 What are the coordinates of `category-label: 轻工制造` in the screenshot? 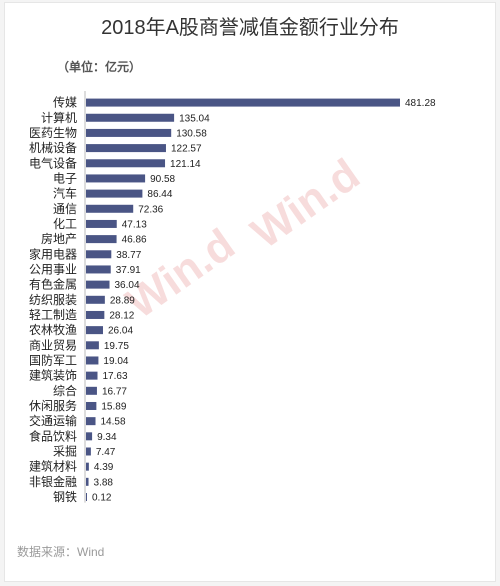 It's located at (53, 315).